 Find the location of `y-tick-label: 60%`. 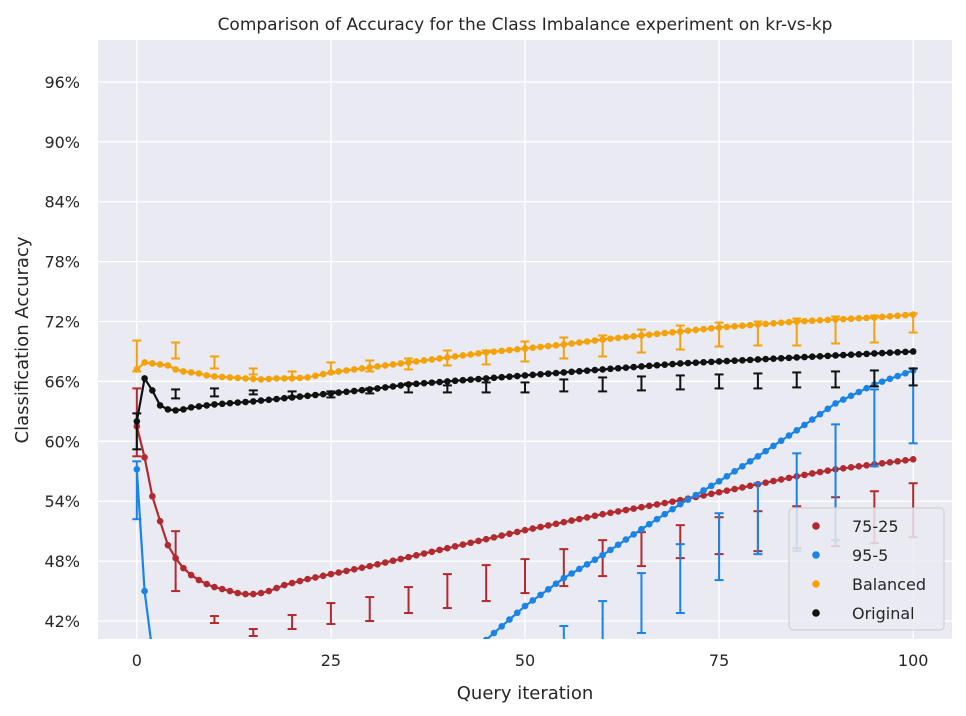

y-tick-label: 60% is located at coordinates (62, 441).